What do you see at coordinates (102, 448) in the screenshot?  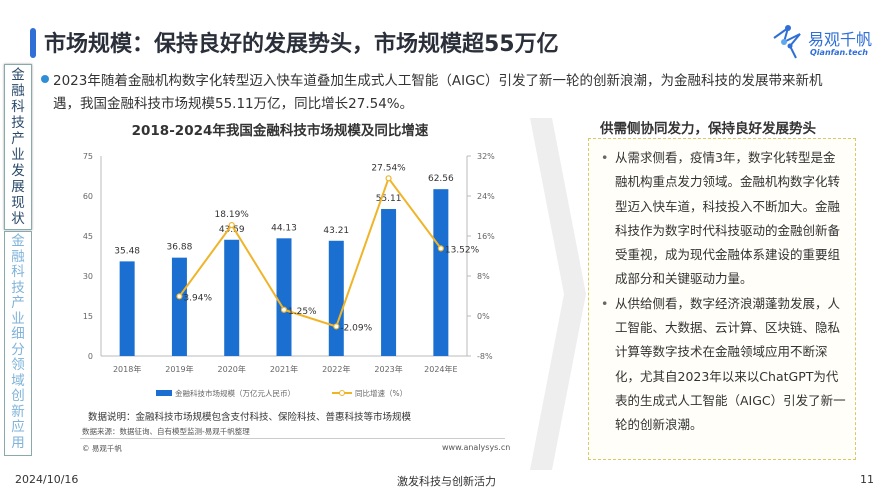 I see `copyright: © 易观千帆` at bounding box center [102, 448].